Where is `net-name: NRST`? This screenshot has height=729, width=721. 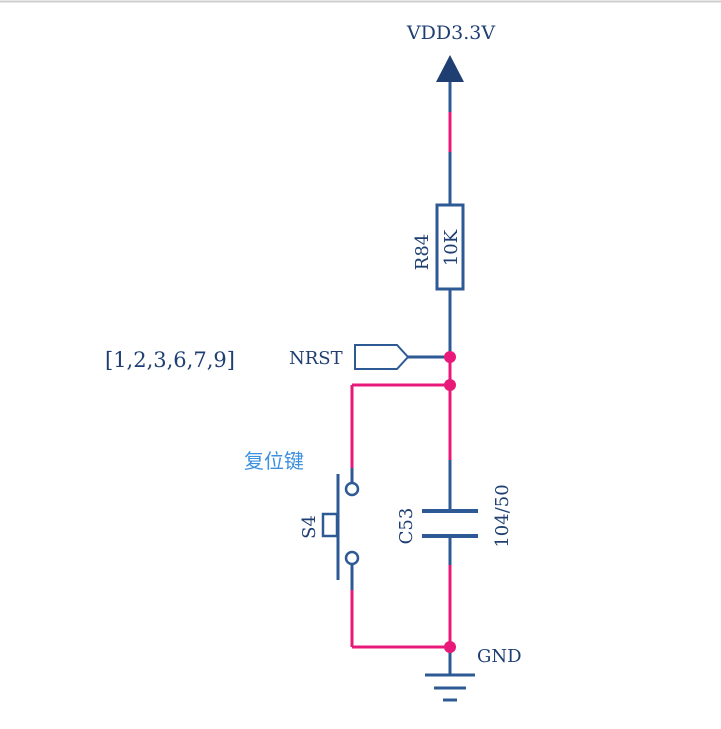 net-name: NRST is located at coordinates (316, 358).